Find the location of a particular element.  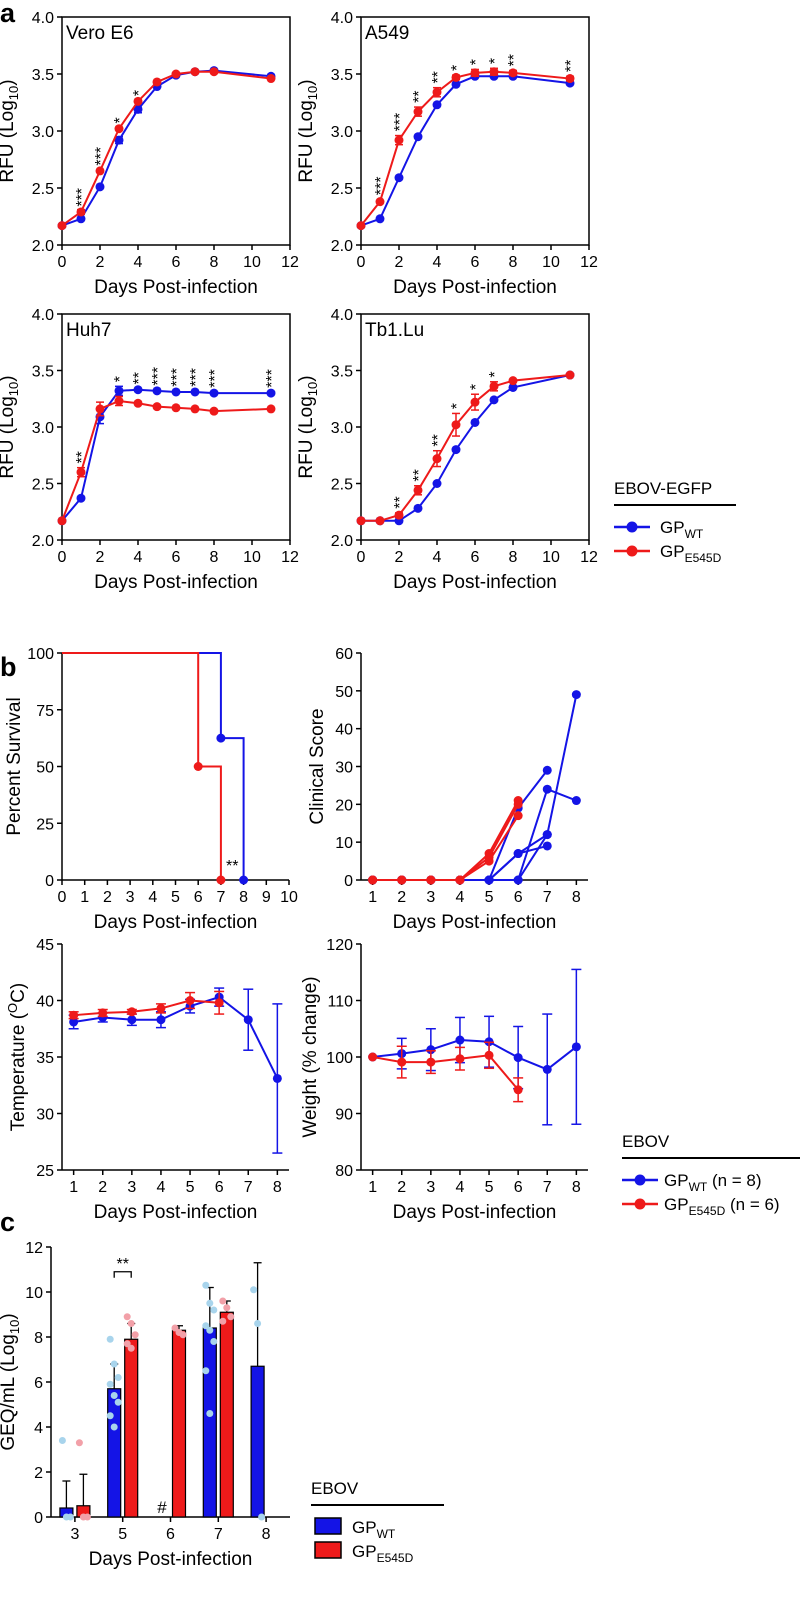

y-tick-label: 0 is located at coordinates (49, 881).